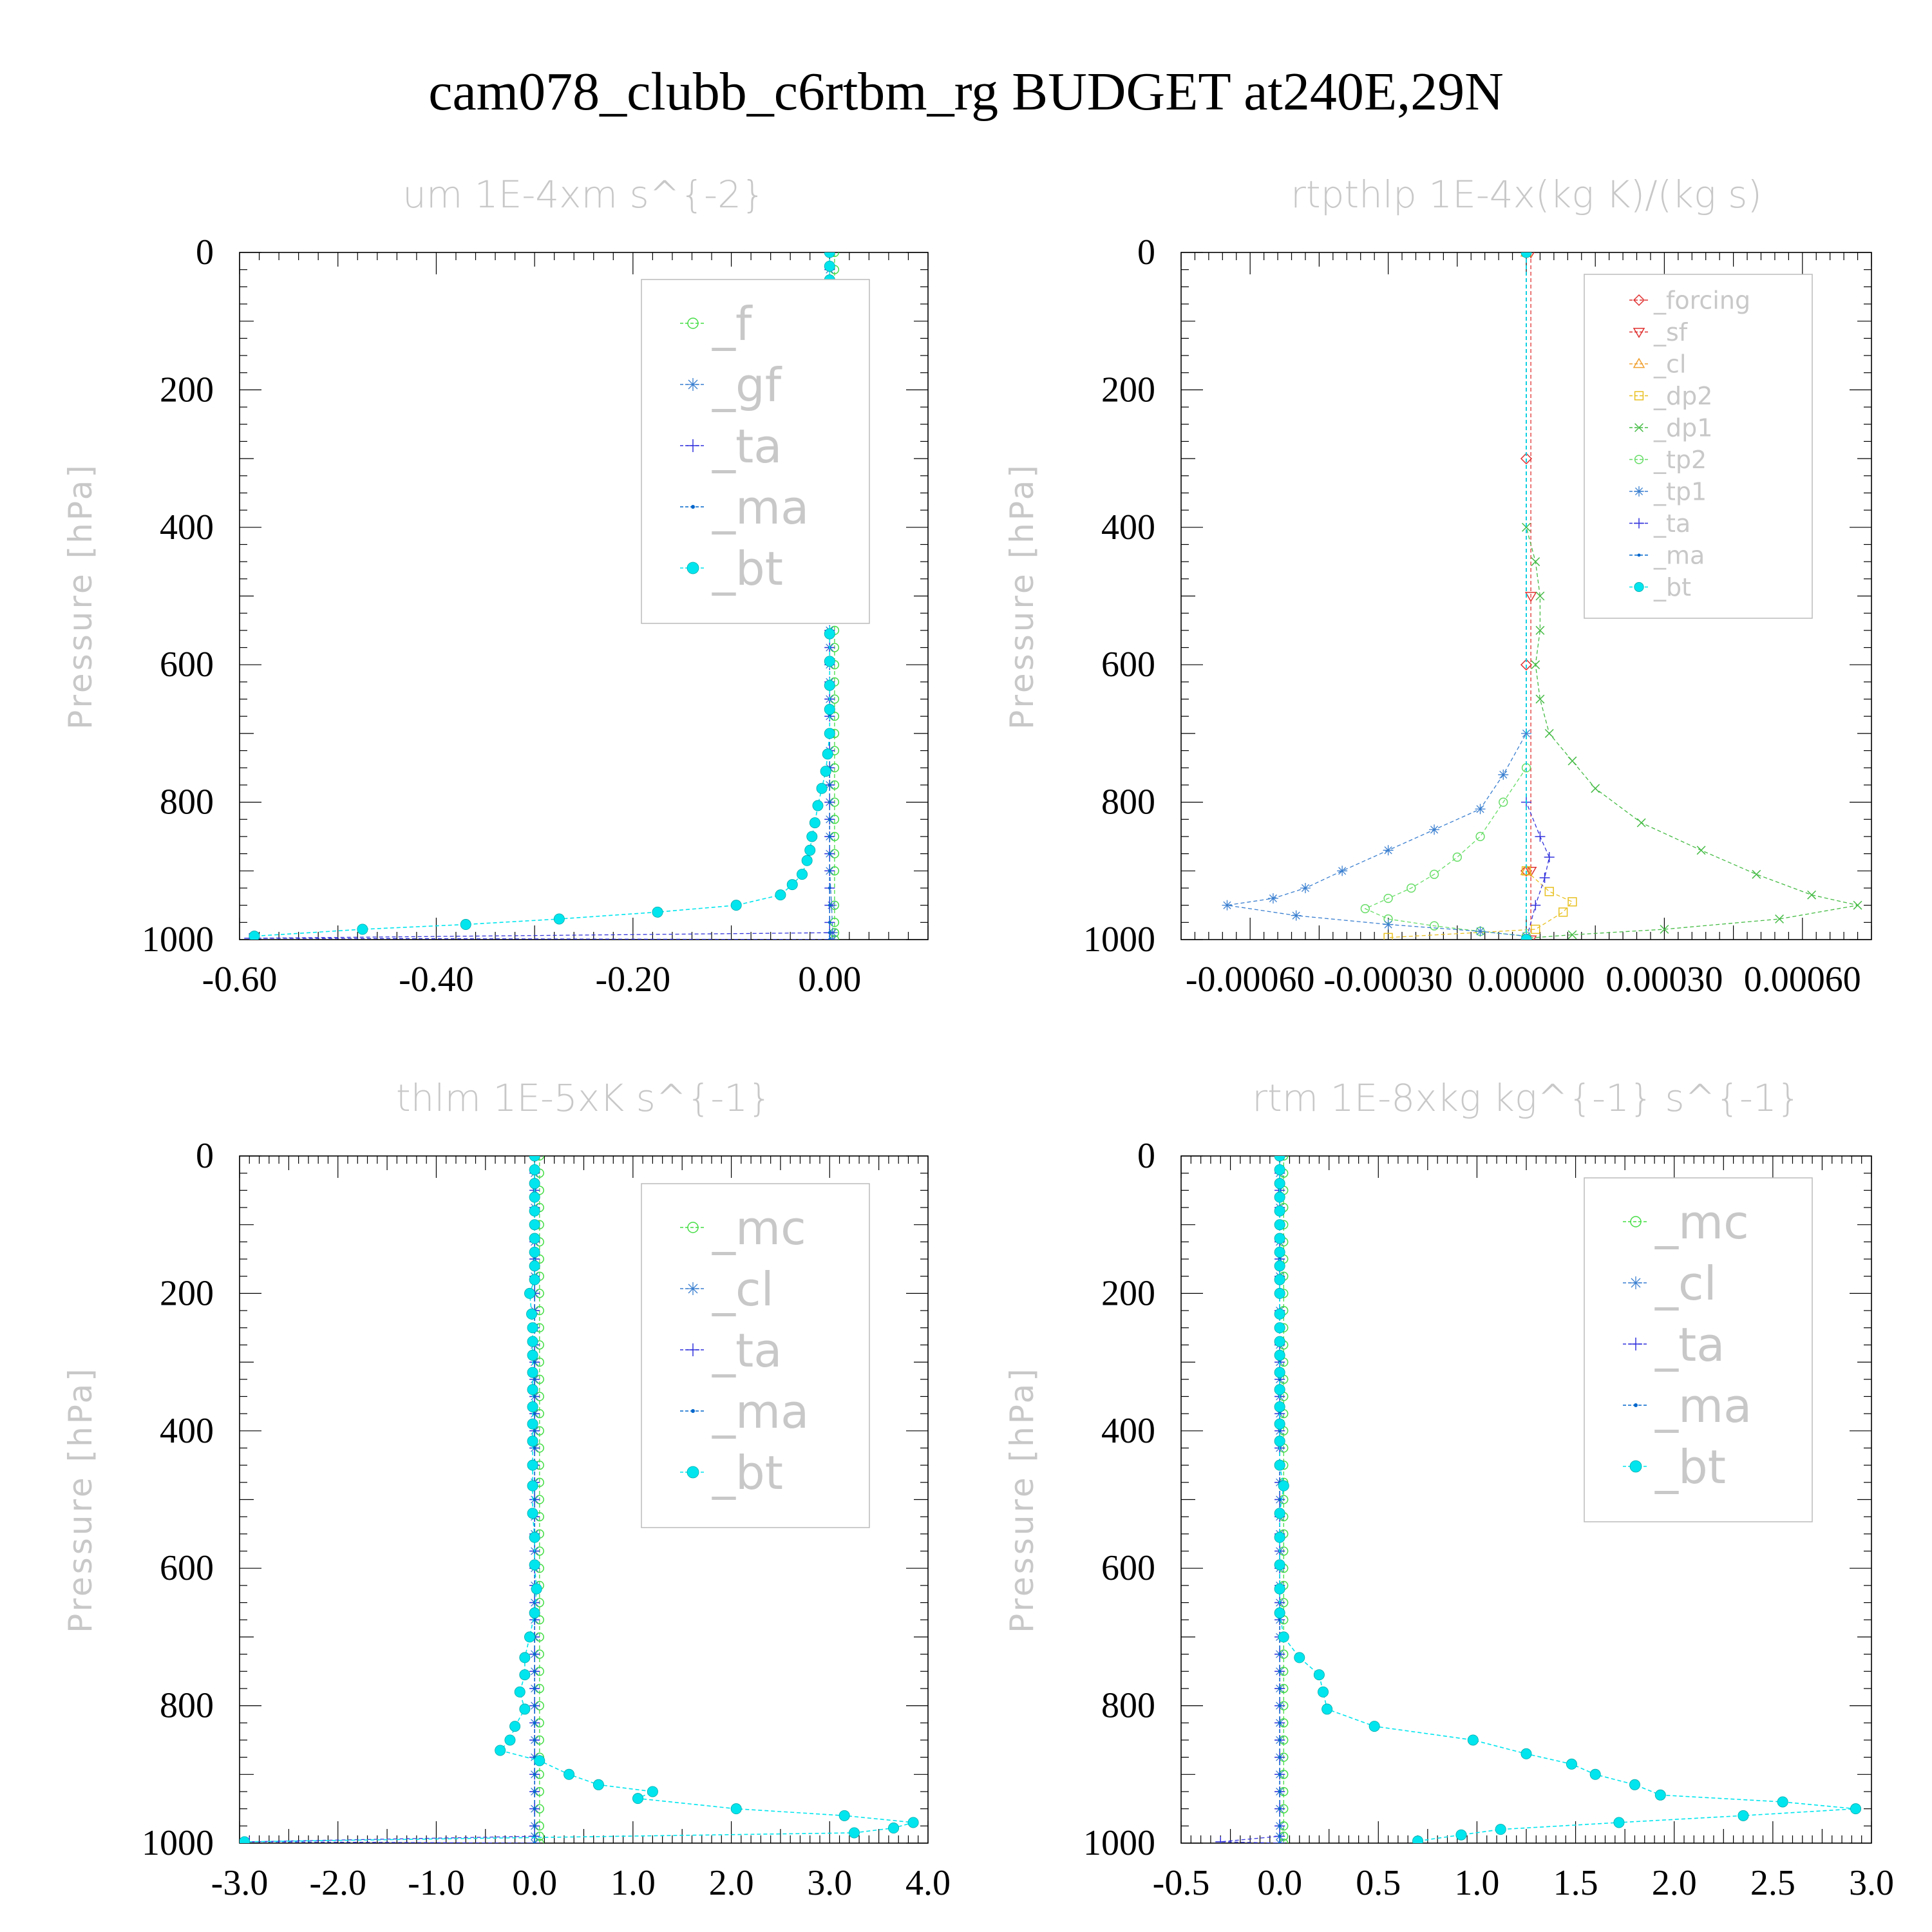 This screenshot has height=1932, width=1932. Describe the element at coordinates (1686, 1222) in the screenshot. I see `legend-item: _mc` at that location.